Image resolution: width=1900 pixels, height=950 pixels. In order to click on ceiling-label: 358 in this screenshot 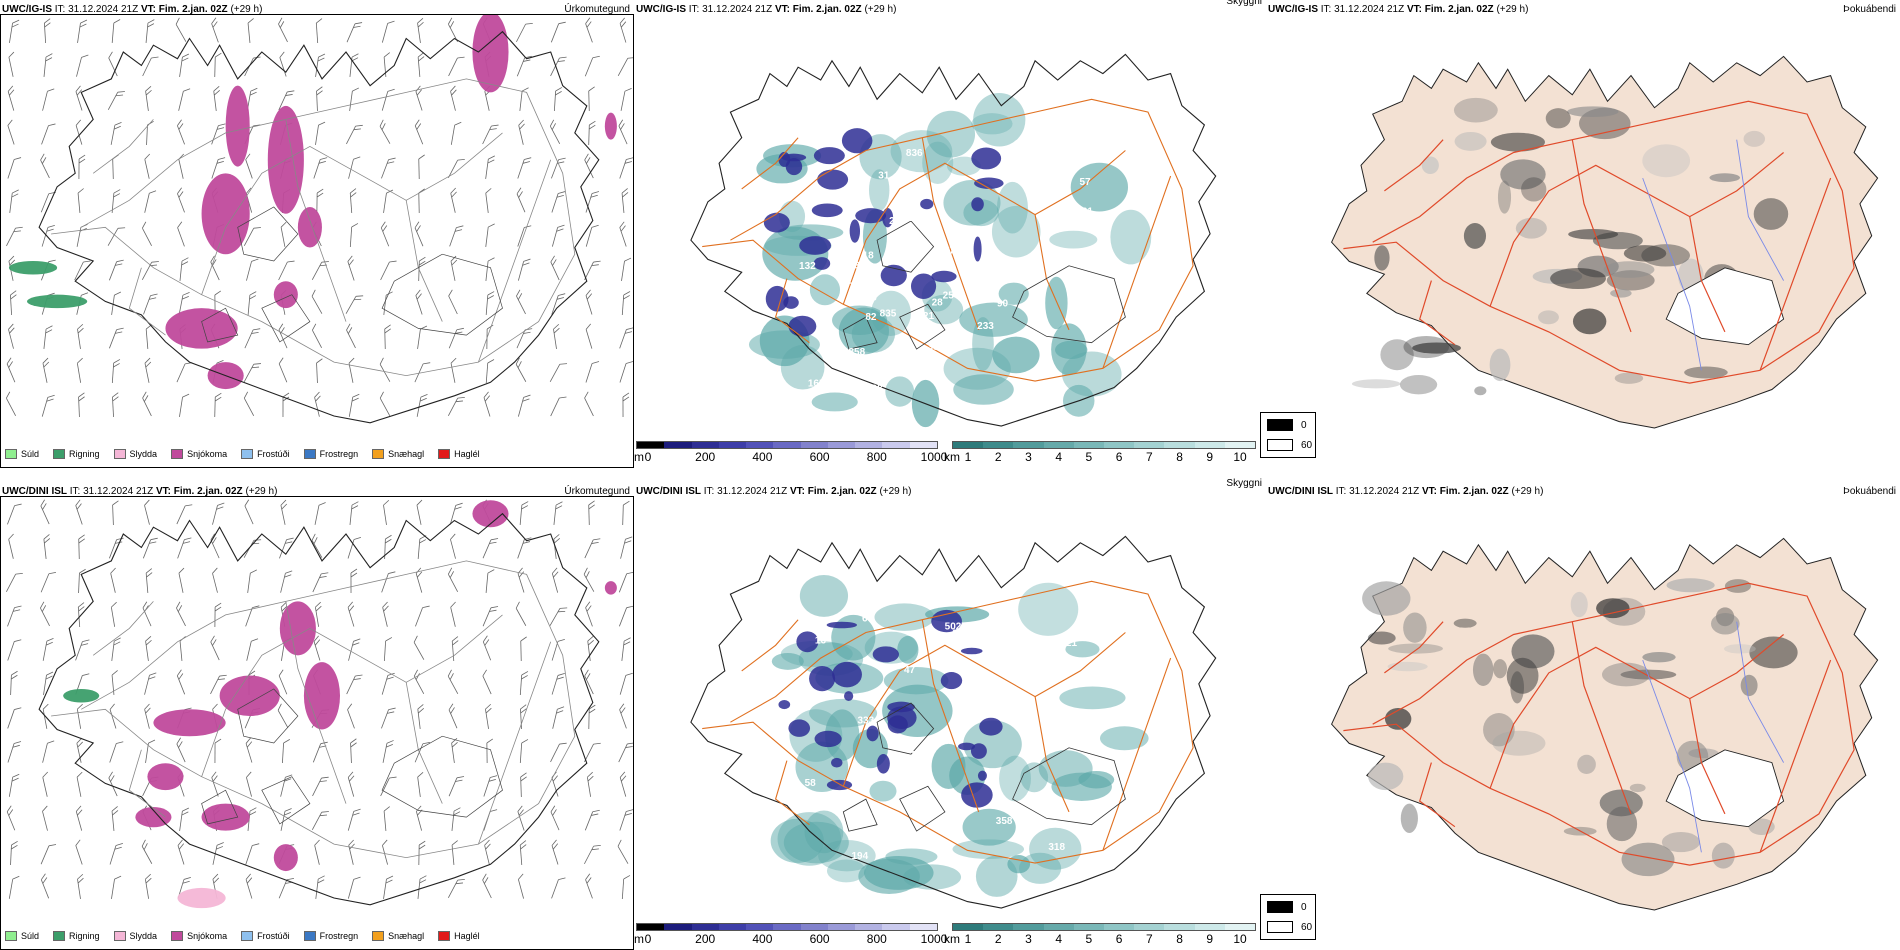, I will do `click(1004, 821)`.